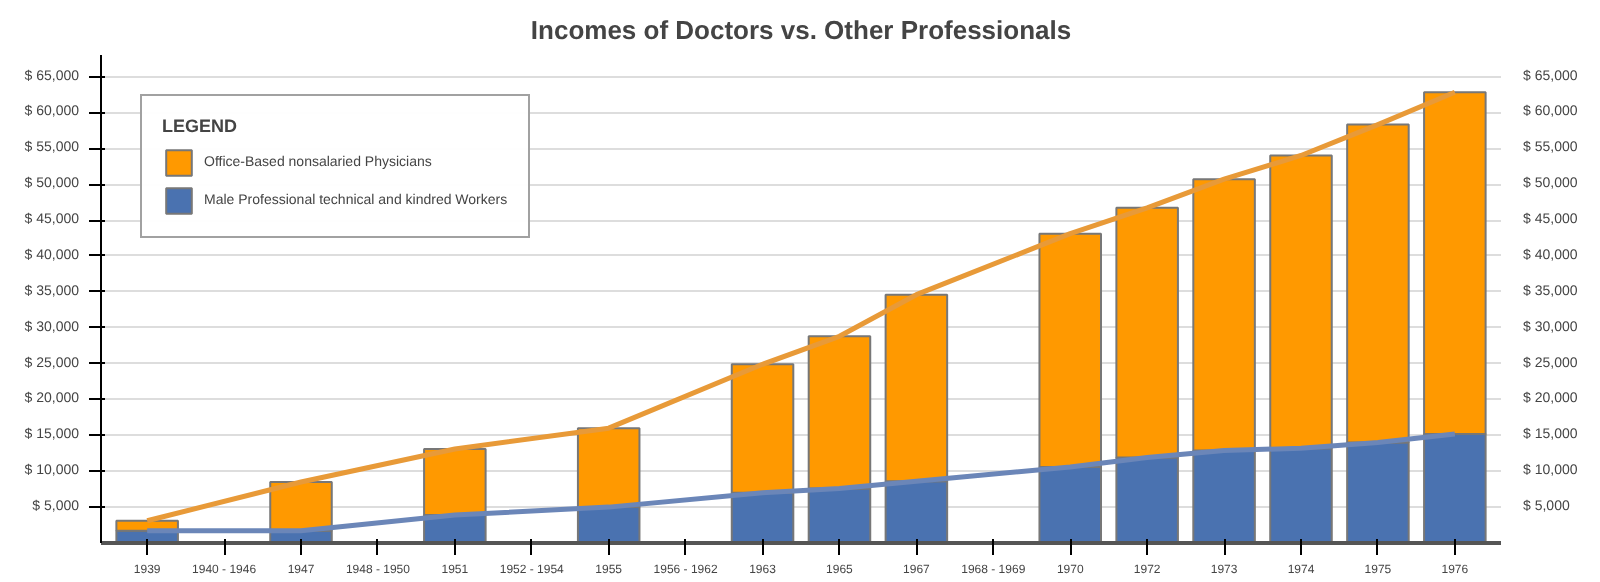 This screenshot has width=1600, height=582. Describe the element at coordinates (801, 30) in the screenshot. I see `chart-title: Incomes of Doctors vs. Other Professionals` at that location.